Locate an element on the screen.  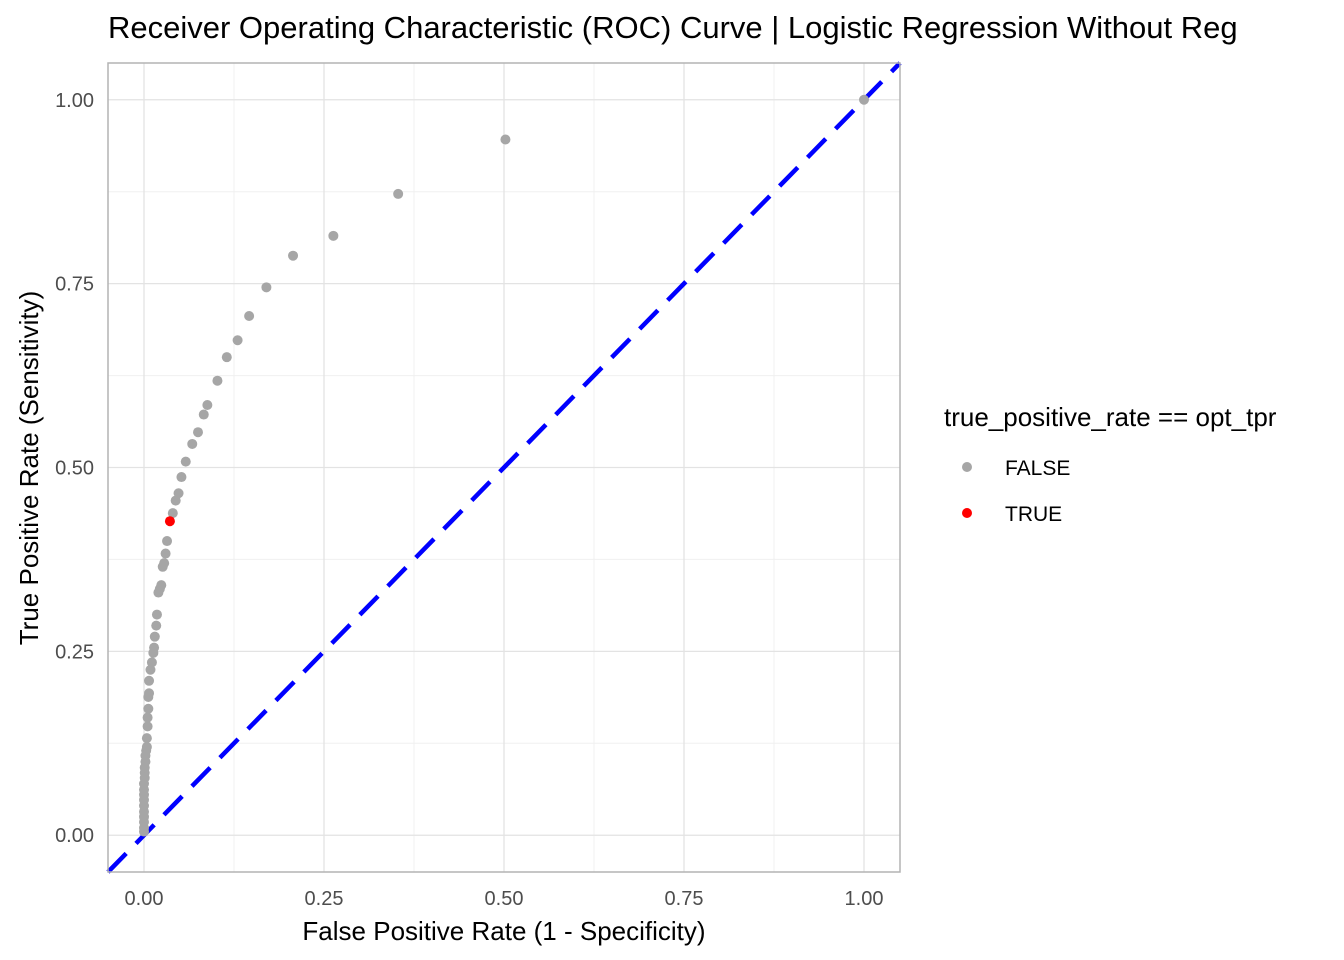
x-tick-label: 0.50 is located at coordinates (504, 899).